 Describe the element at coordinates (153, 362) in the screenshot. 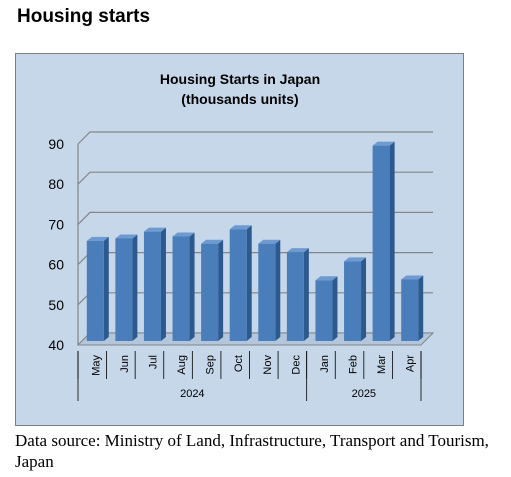

I see `x-tick-label: Jul` at that location.